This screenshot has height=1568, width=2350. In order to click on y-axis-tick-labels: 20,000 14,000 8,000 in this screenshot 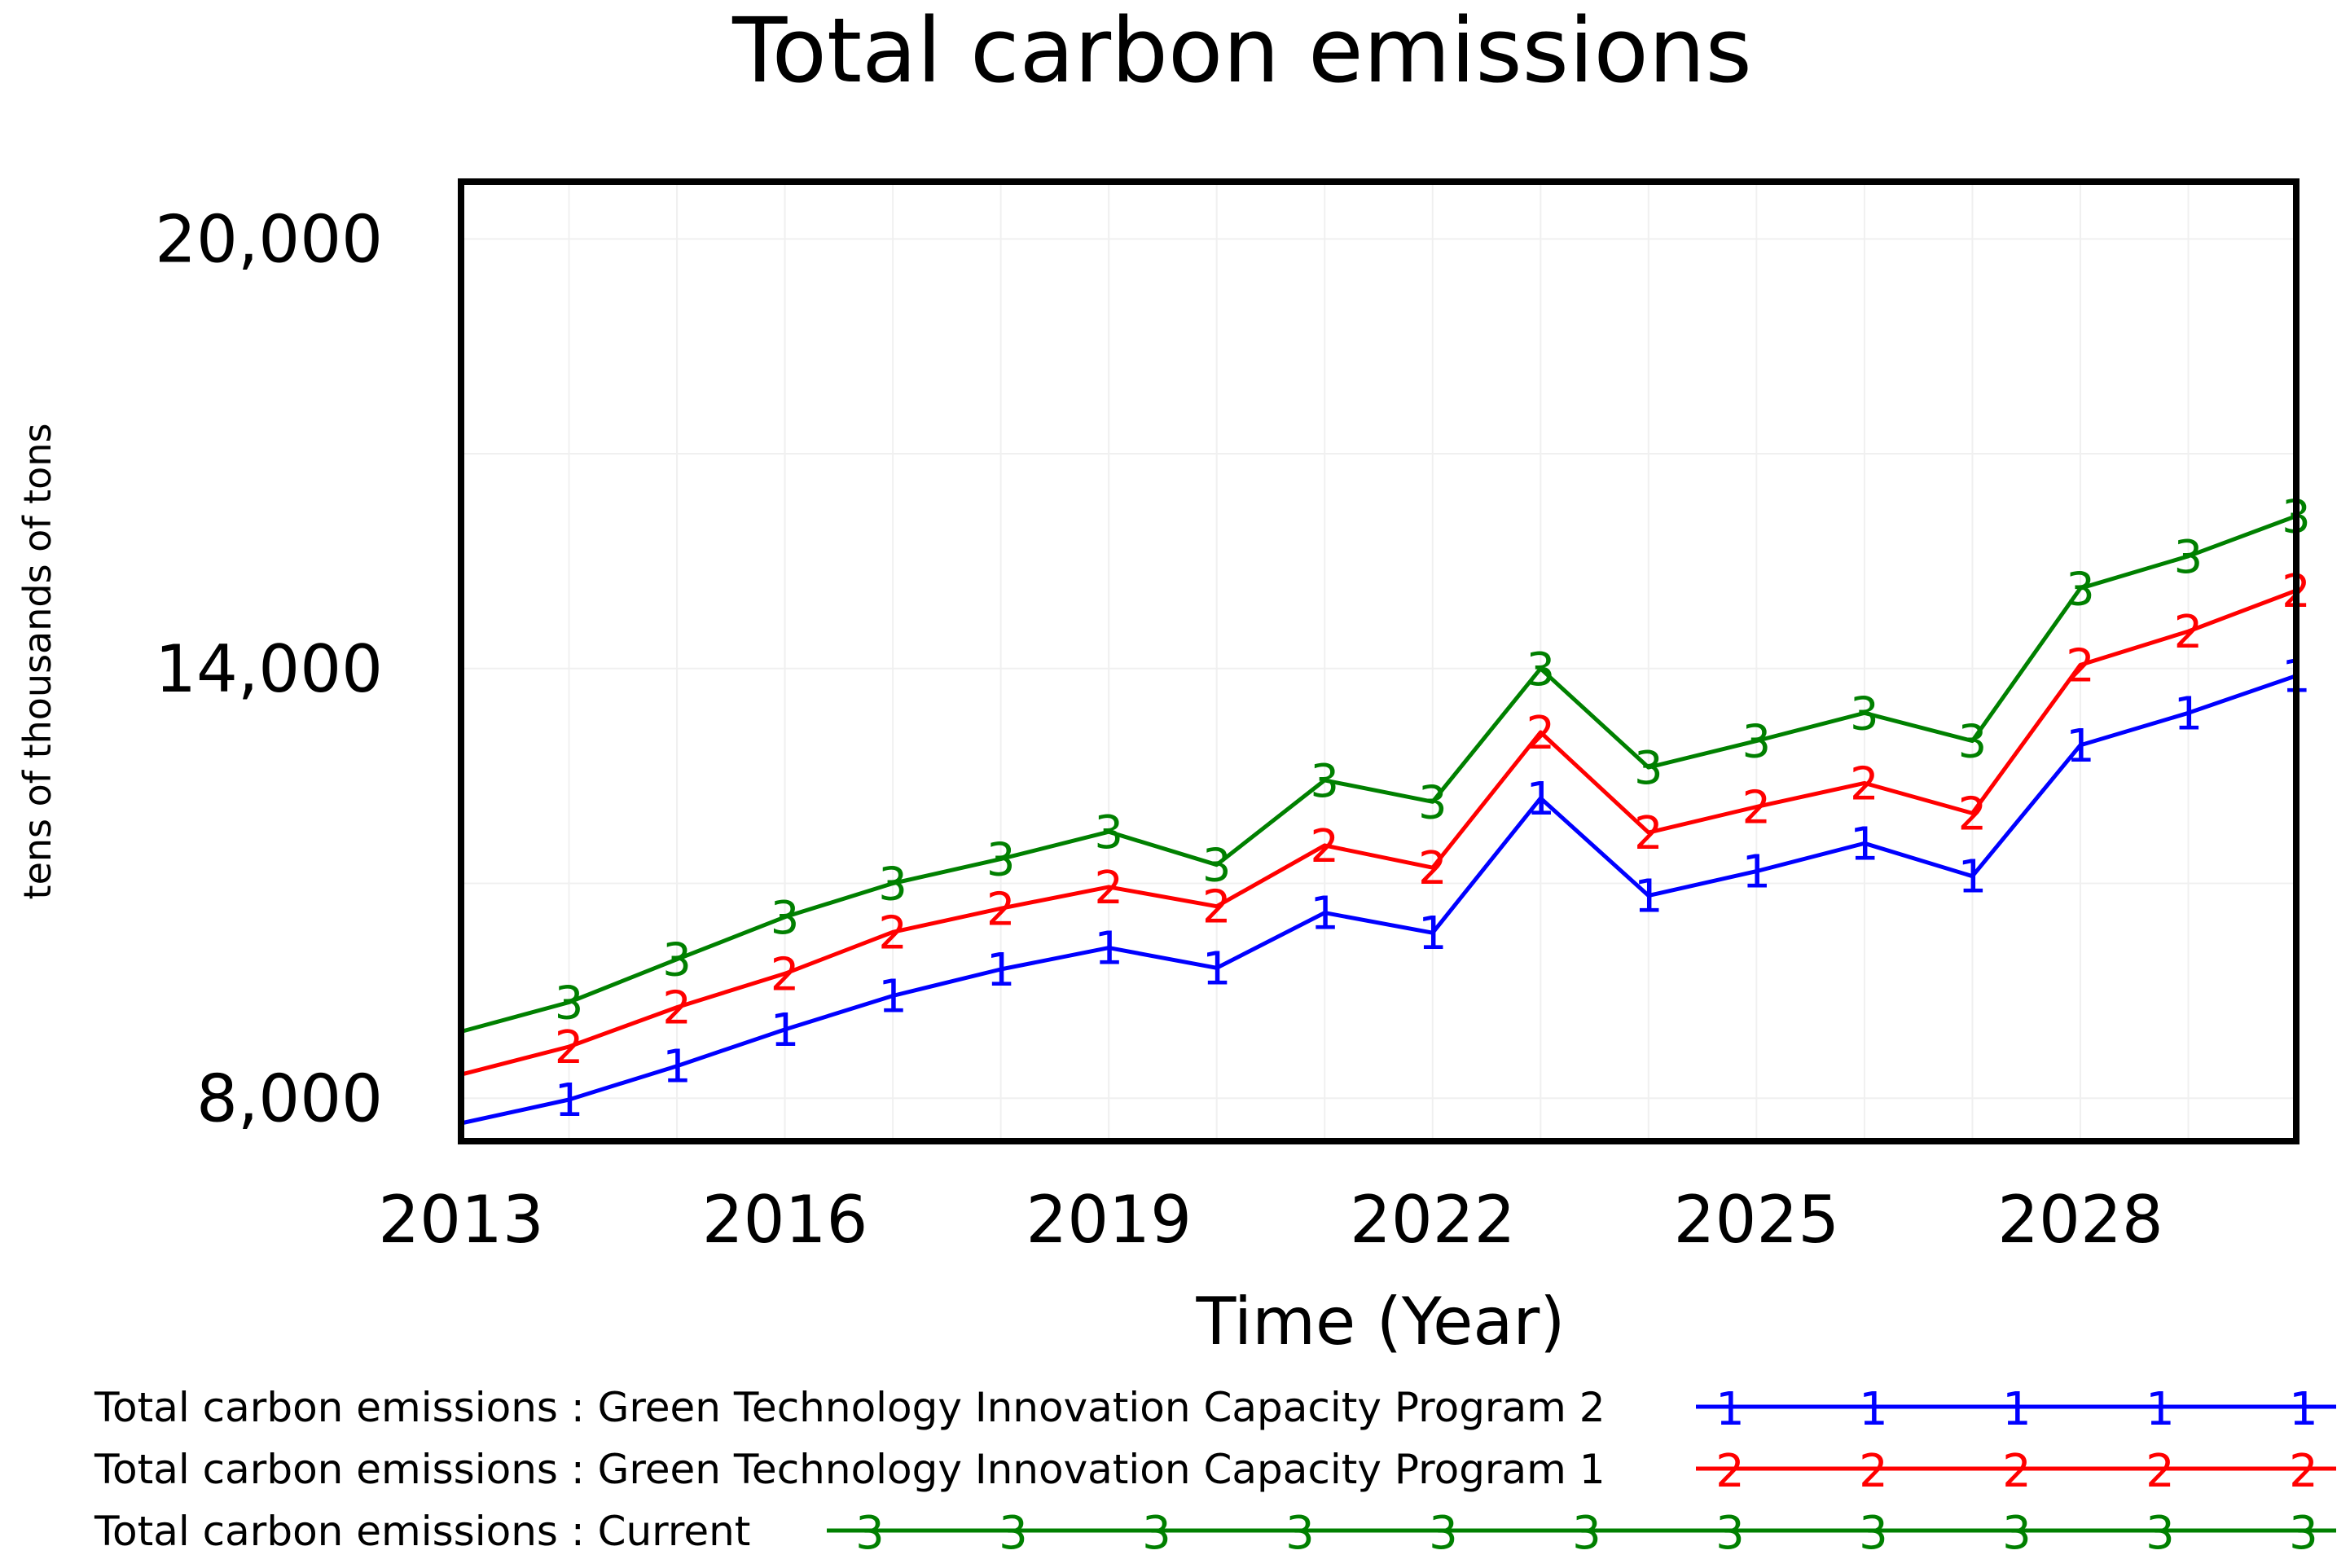, I will do `click(269, 668)`.